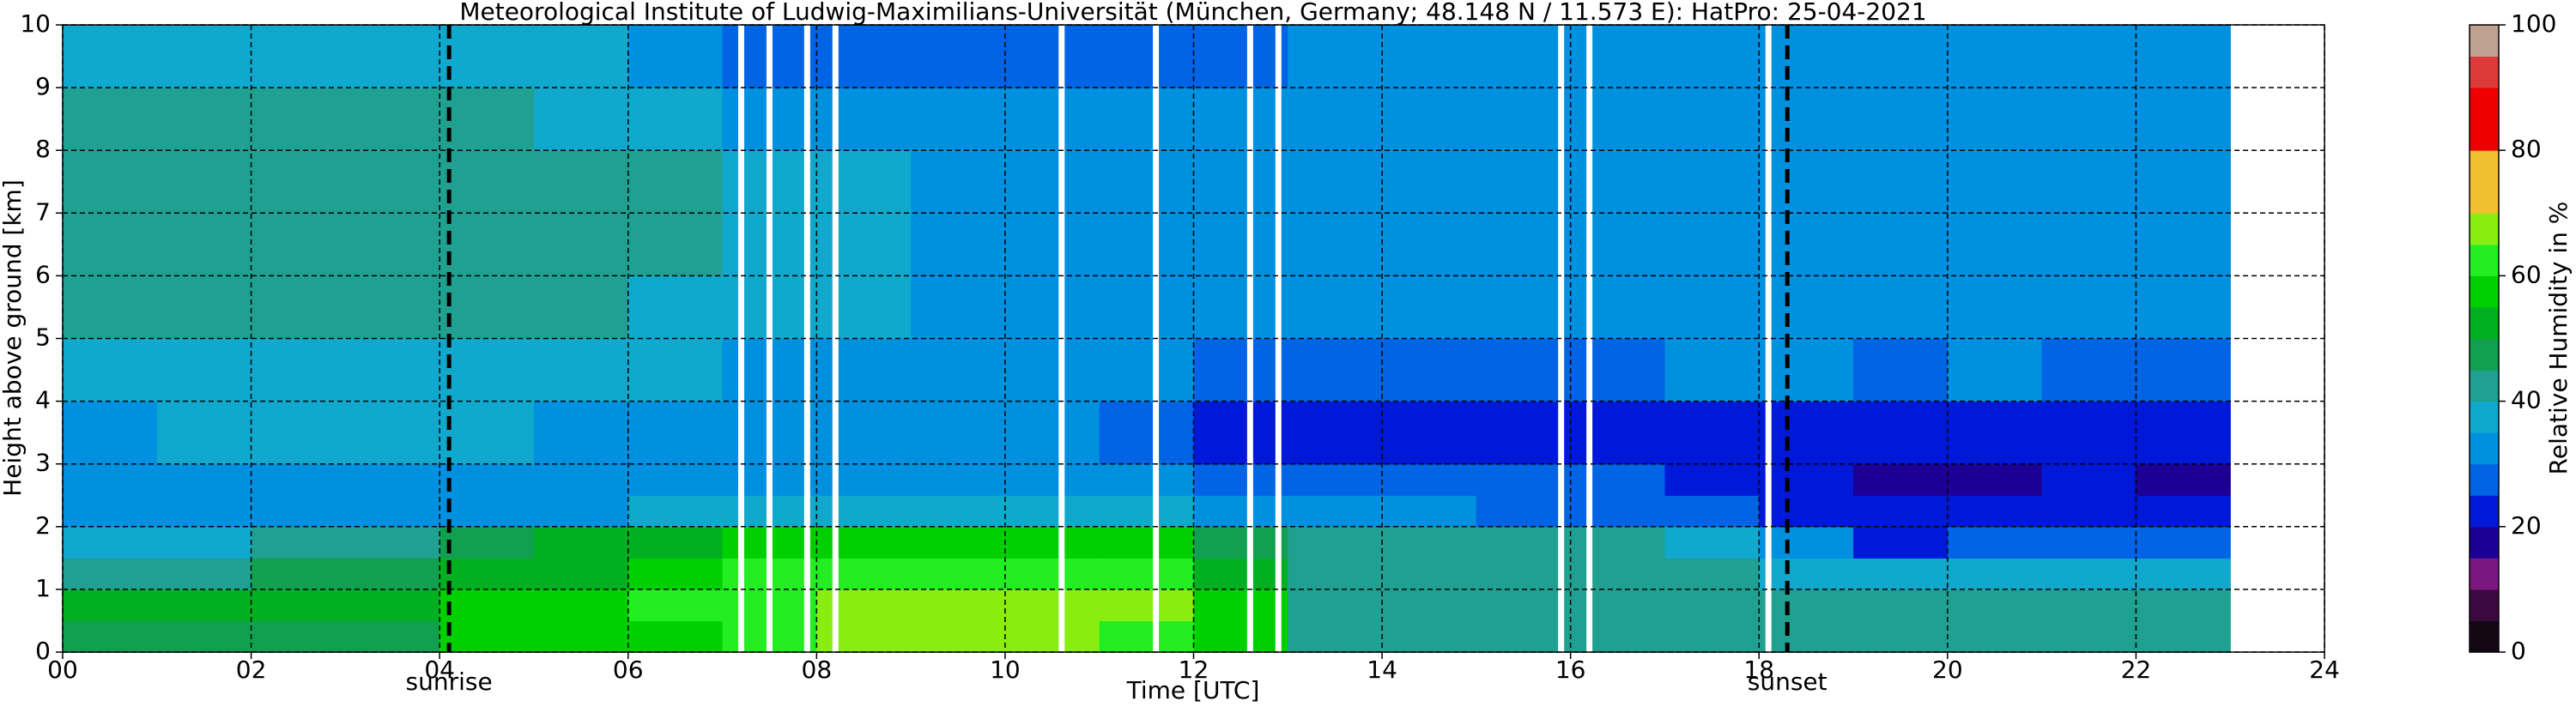 The image size is (2576, 707). I want to click on colorbar-tick-label: 80, so click(2526, 149).